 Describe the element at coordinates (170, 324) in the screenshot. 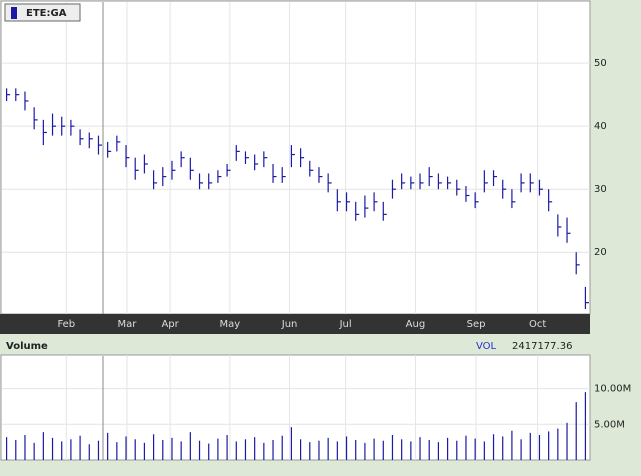

I see `x-tick-label: Apr` at that location.